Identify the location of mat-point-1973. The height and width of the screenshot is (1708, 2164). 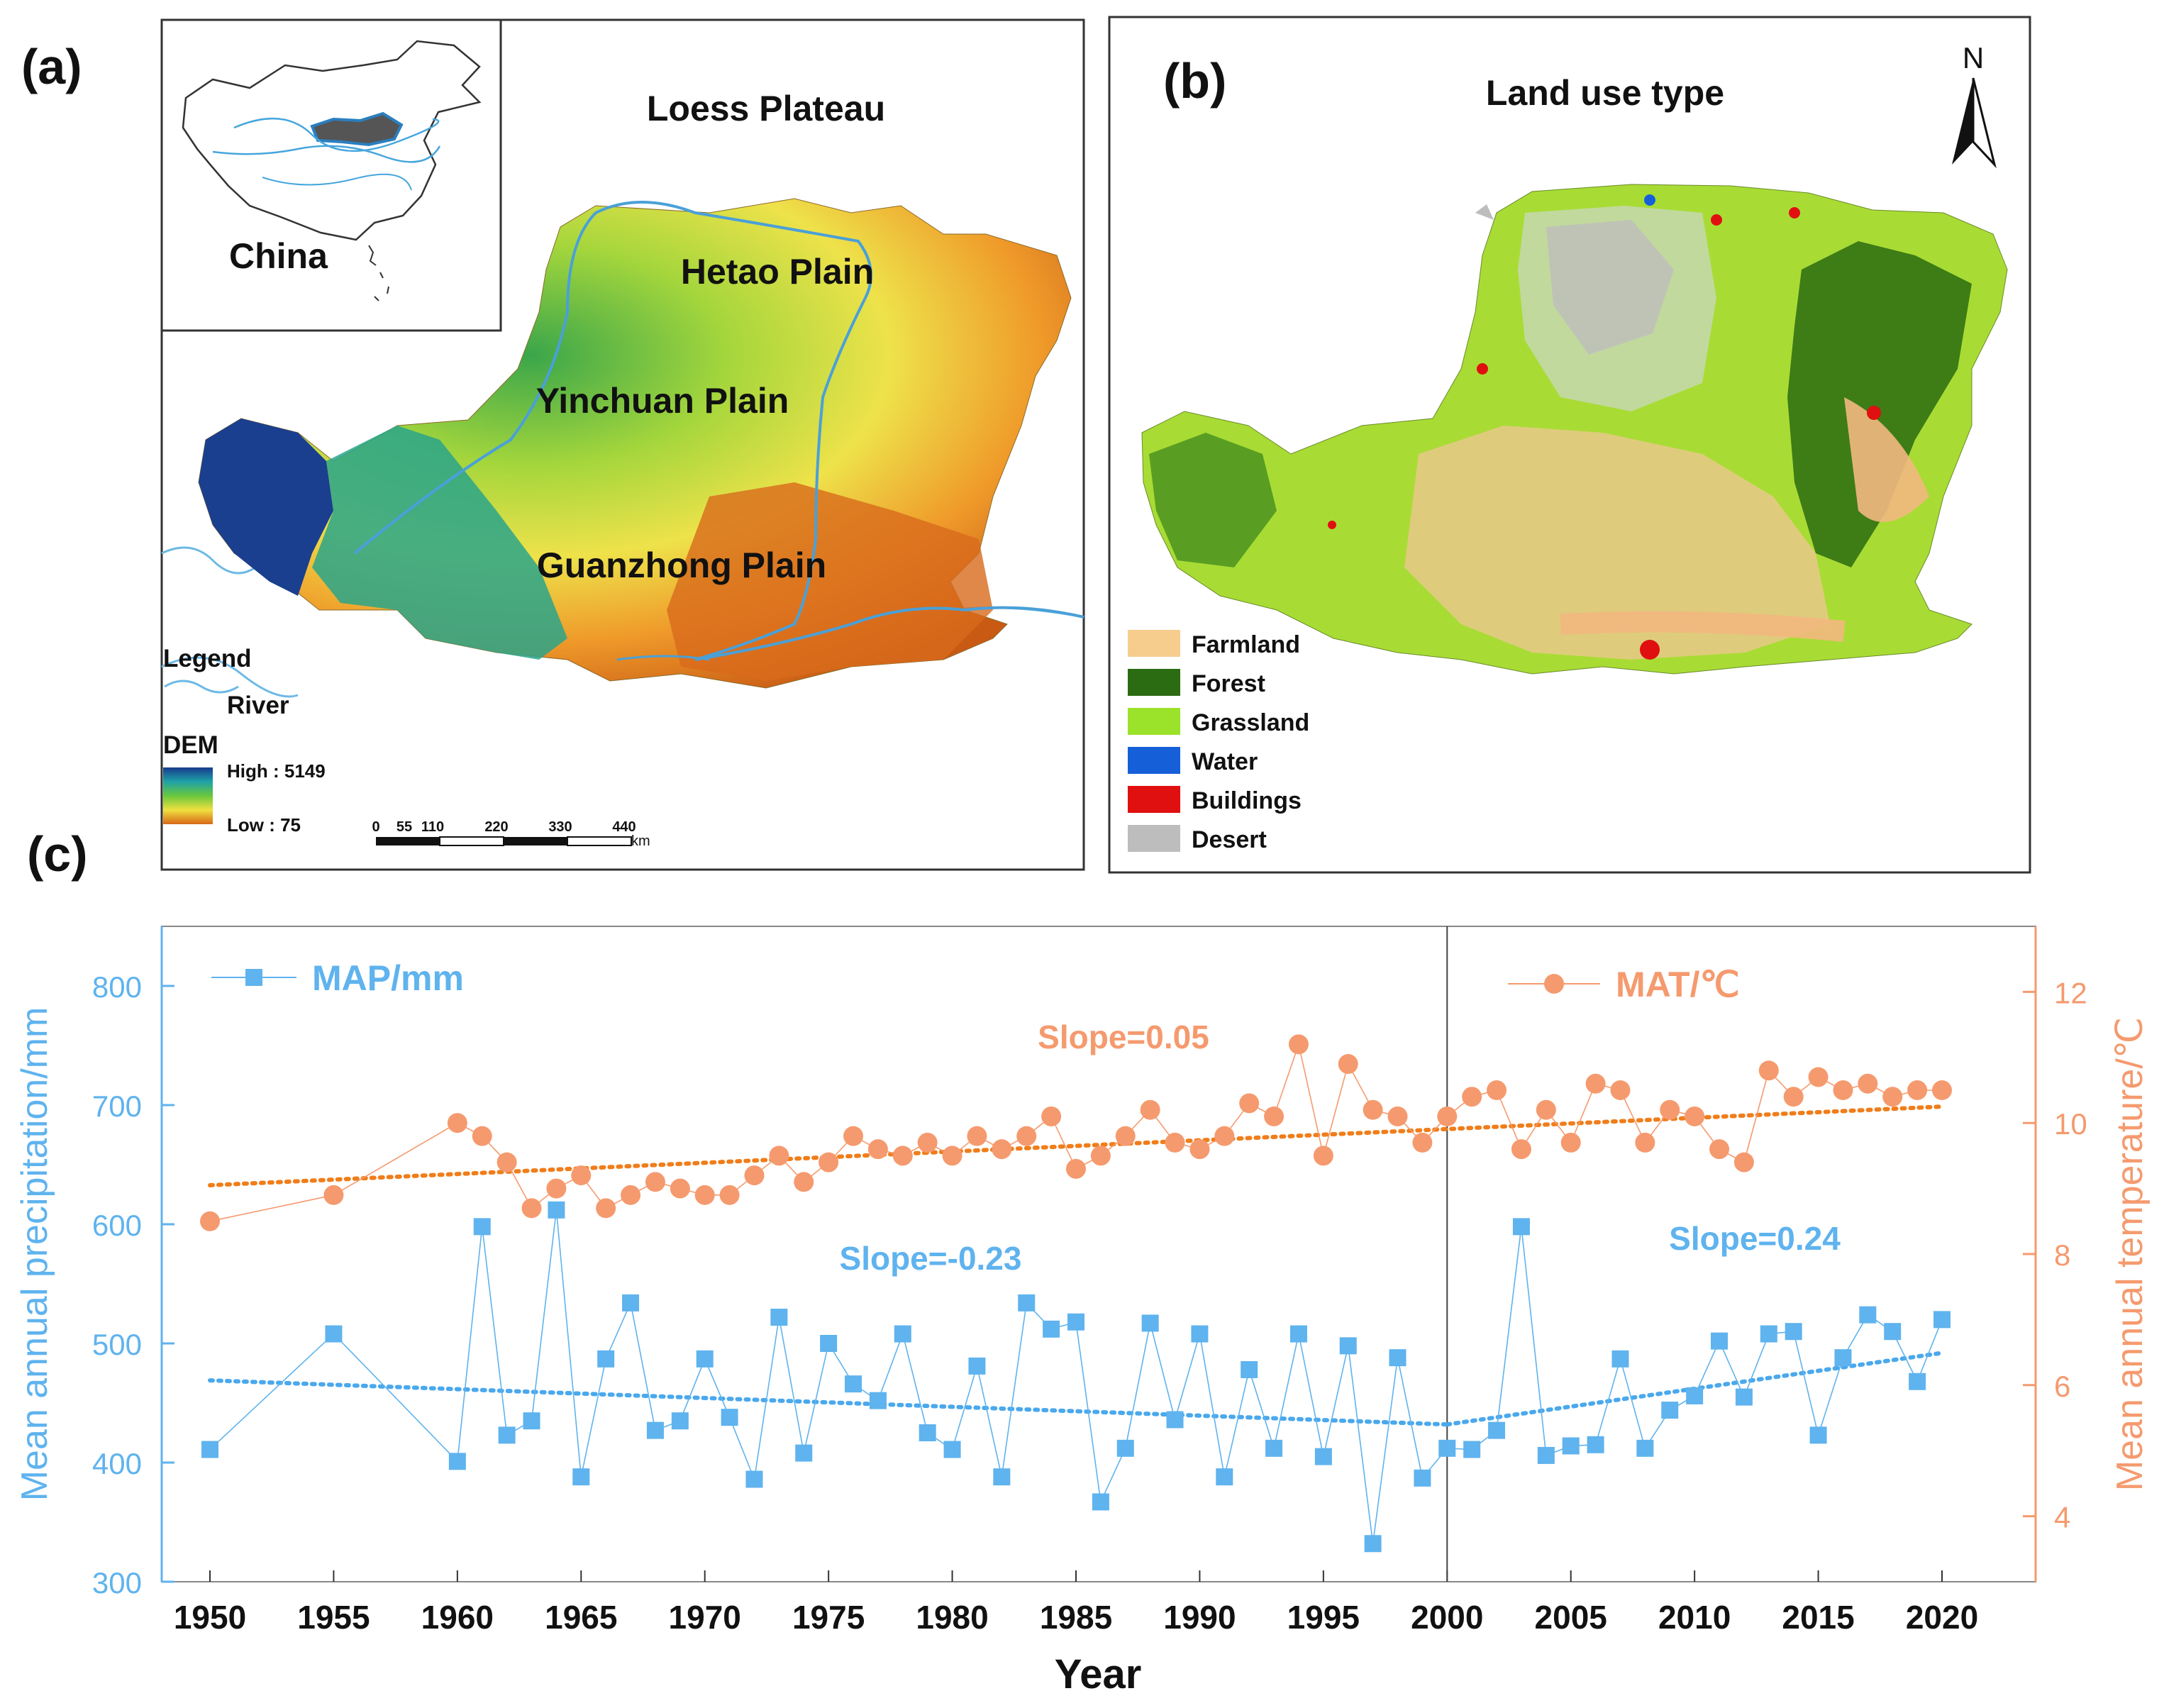
(779, 1156).